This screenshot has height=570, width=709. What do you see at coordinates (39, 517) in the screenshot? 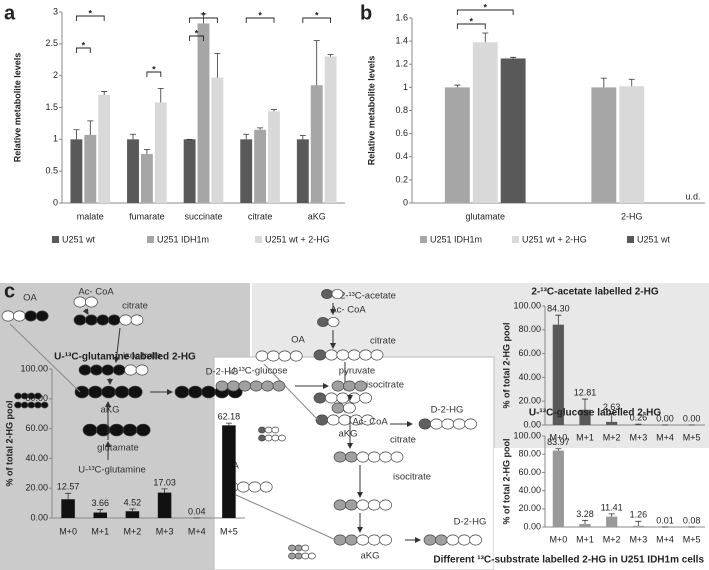
I see `y-tick-label: 0.00` at bounding box center [39, 517].